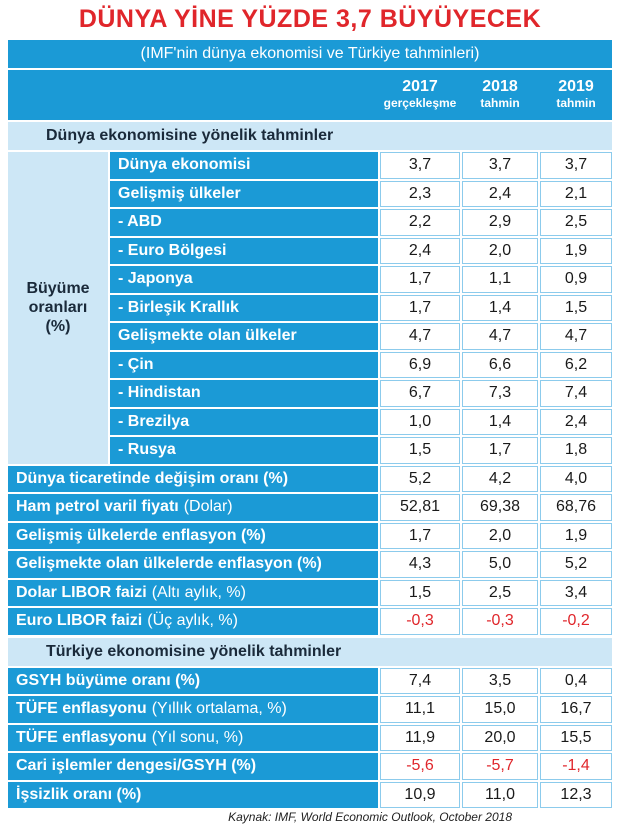 This screenshot has width=620, height=825. Describe the element at coordinates (576, 86) in the screenshot. I see `column-year: 2019` at that location.